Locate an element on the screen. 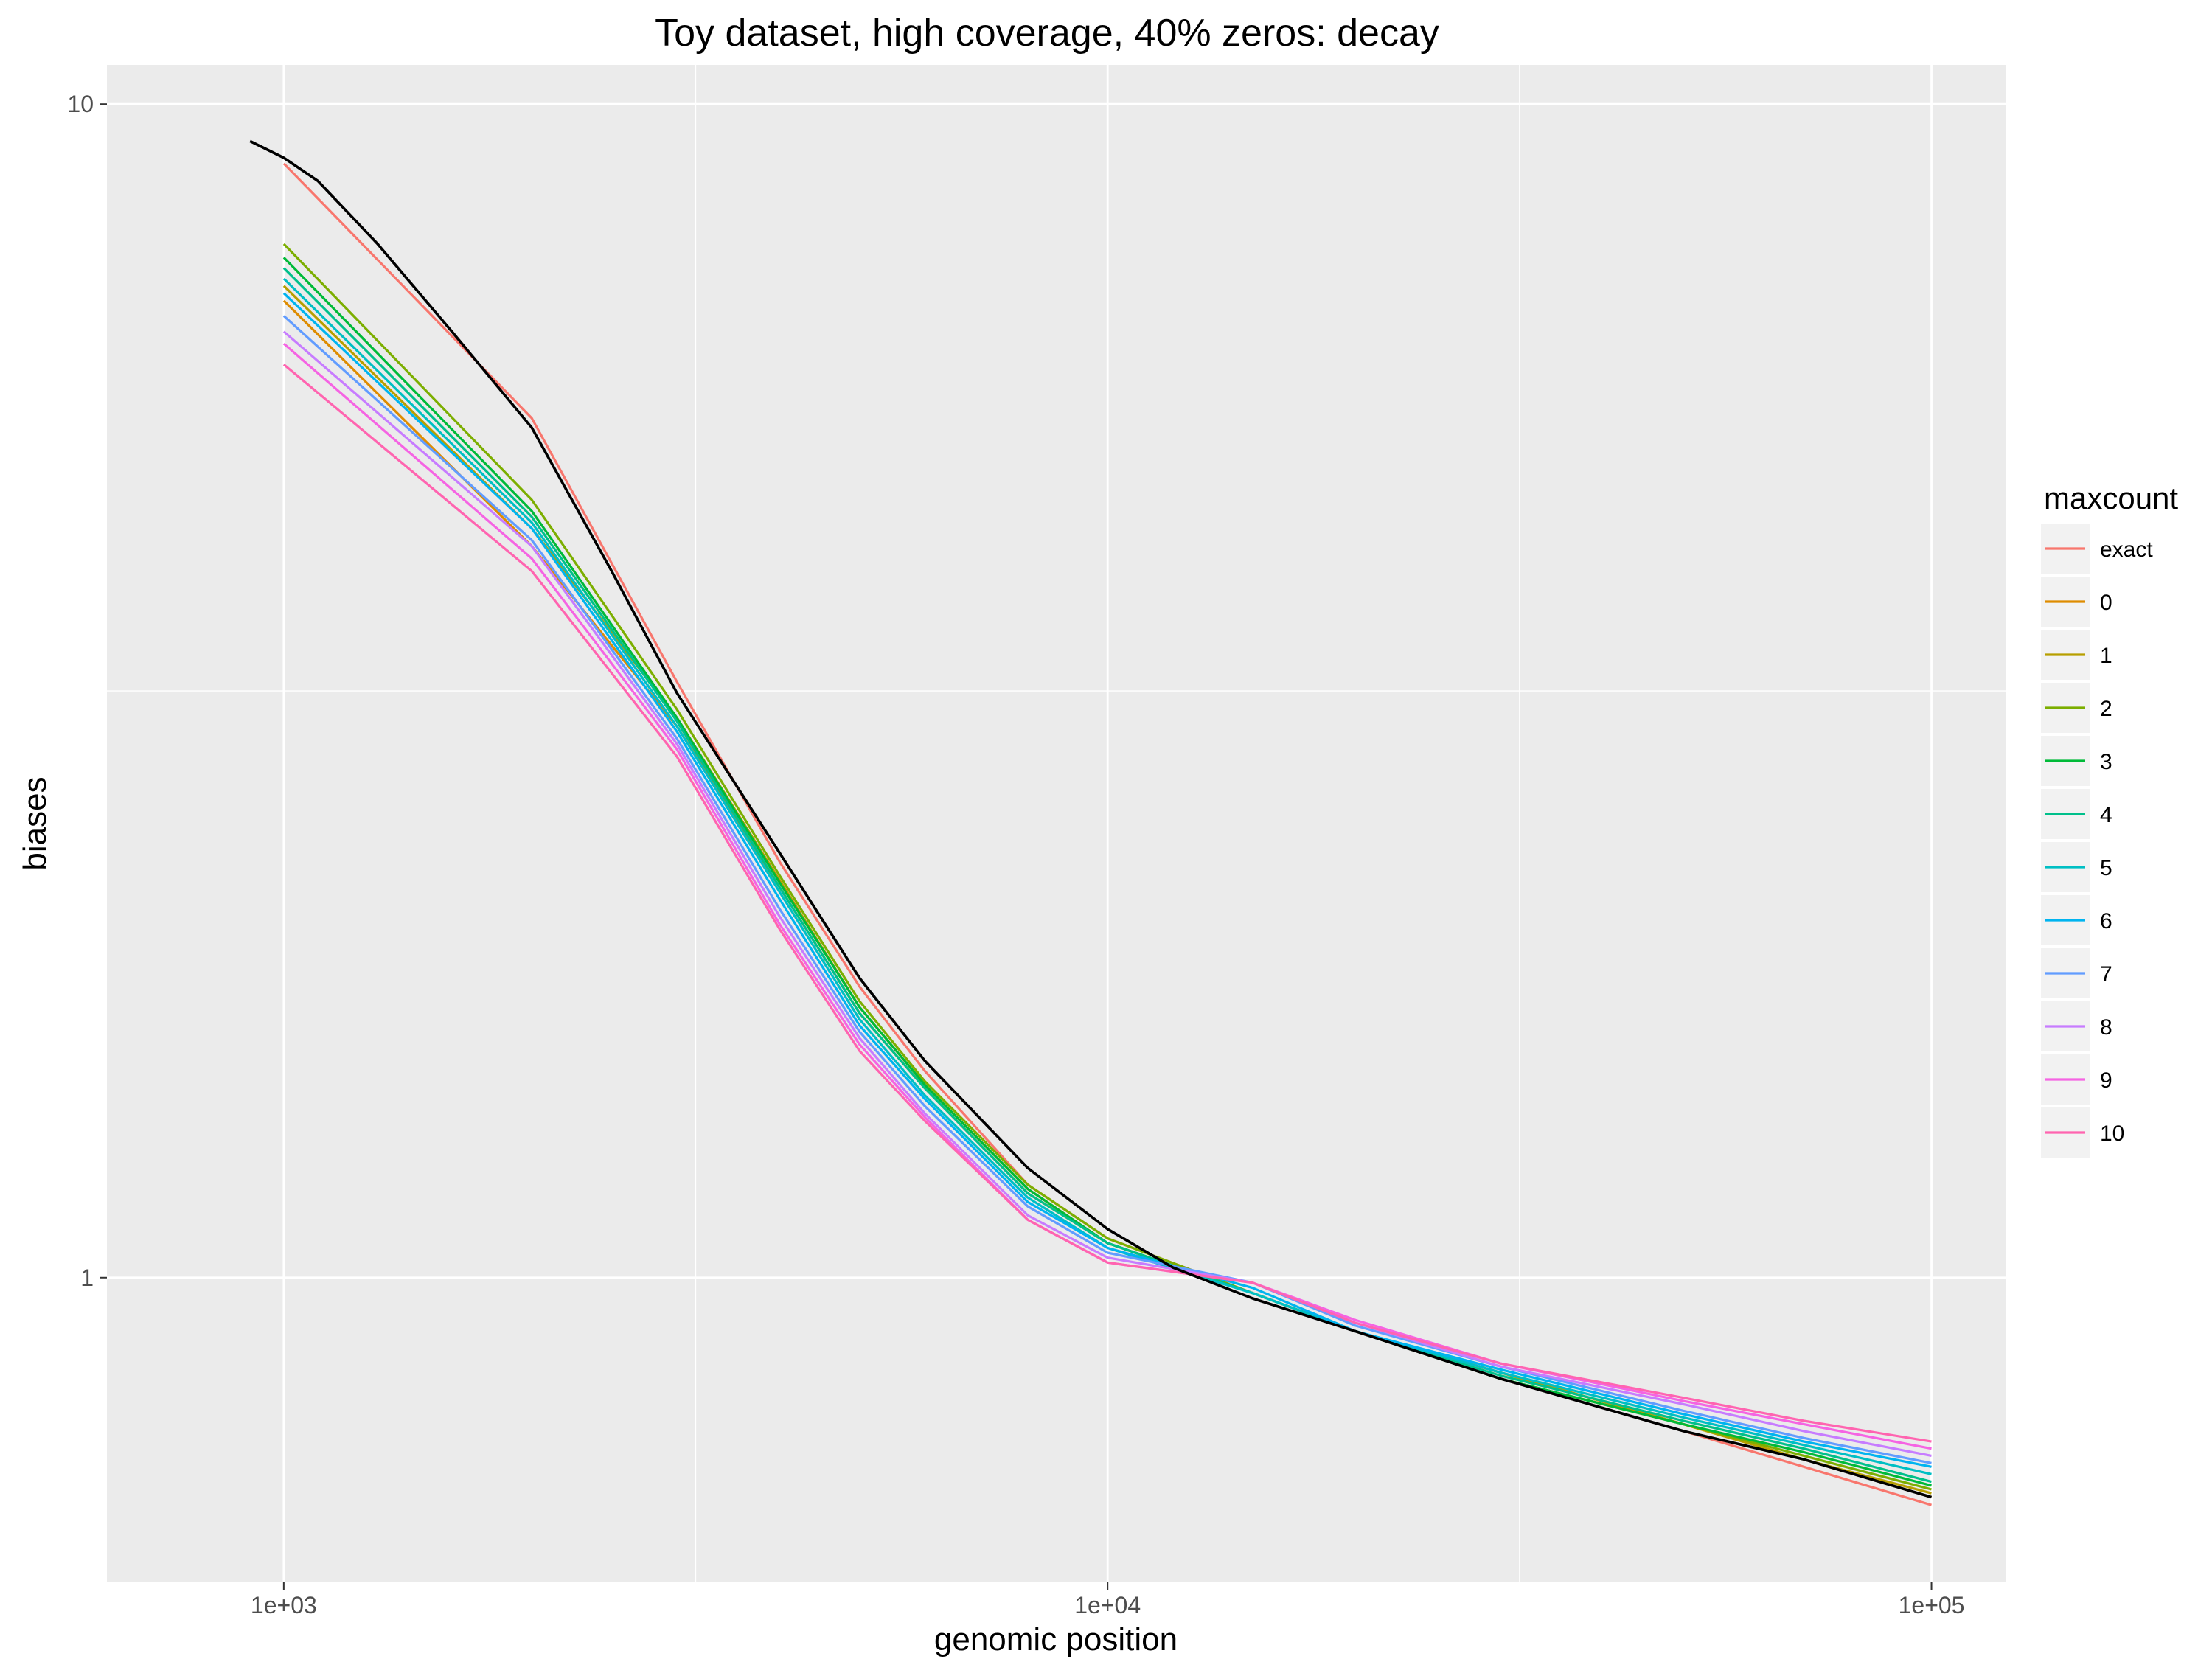 The width and height of the screenshot is (2212, 1659). legend-label: 2 is located at coordinates (2106, 709).